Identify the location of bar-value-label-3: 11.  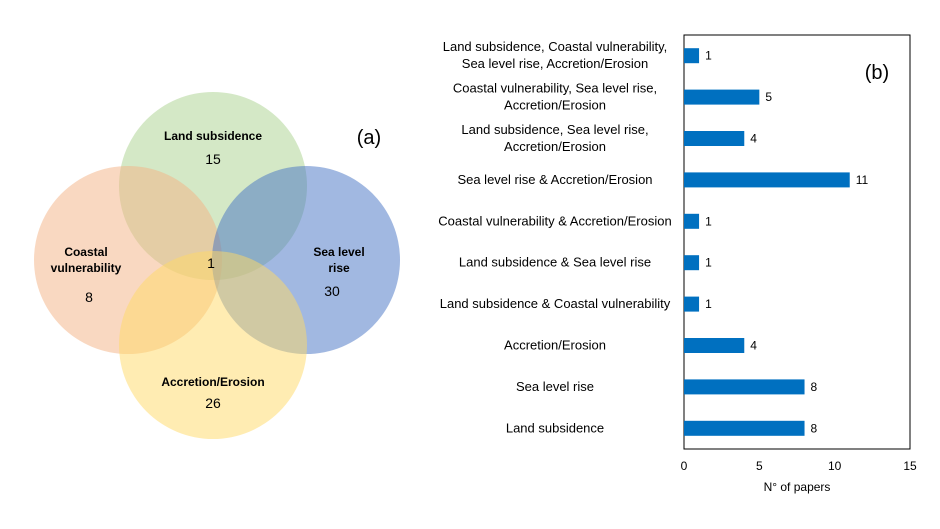
(862, 180).